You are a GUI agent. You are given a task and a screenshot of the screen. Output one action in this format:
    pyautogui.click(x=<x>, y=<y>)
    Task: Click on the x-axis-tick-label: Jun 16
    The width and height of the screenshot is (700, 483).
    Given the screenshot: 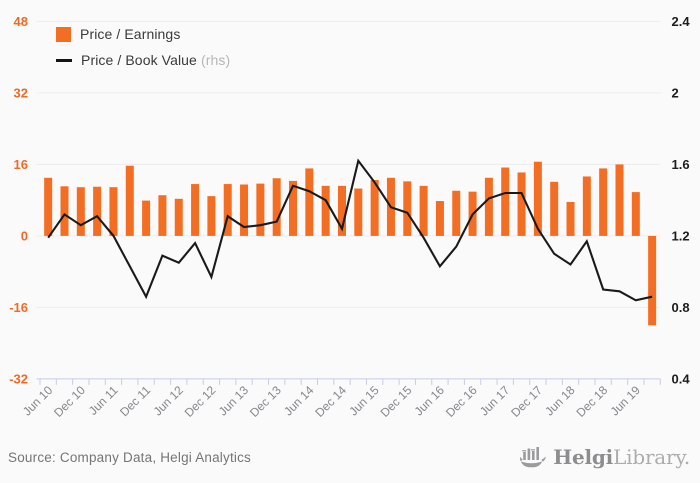 What is the action you would take?
    pyautogui.click(x=430, y=401)
    